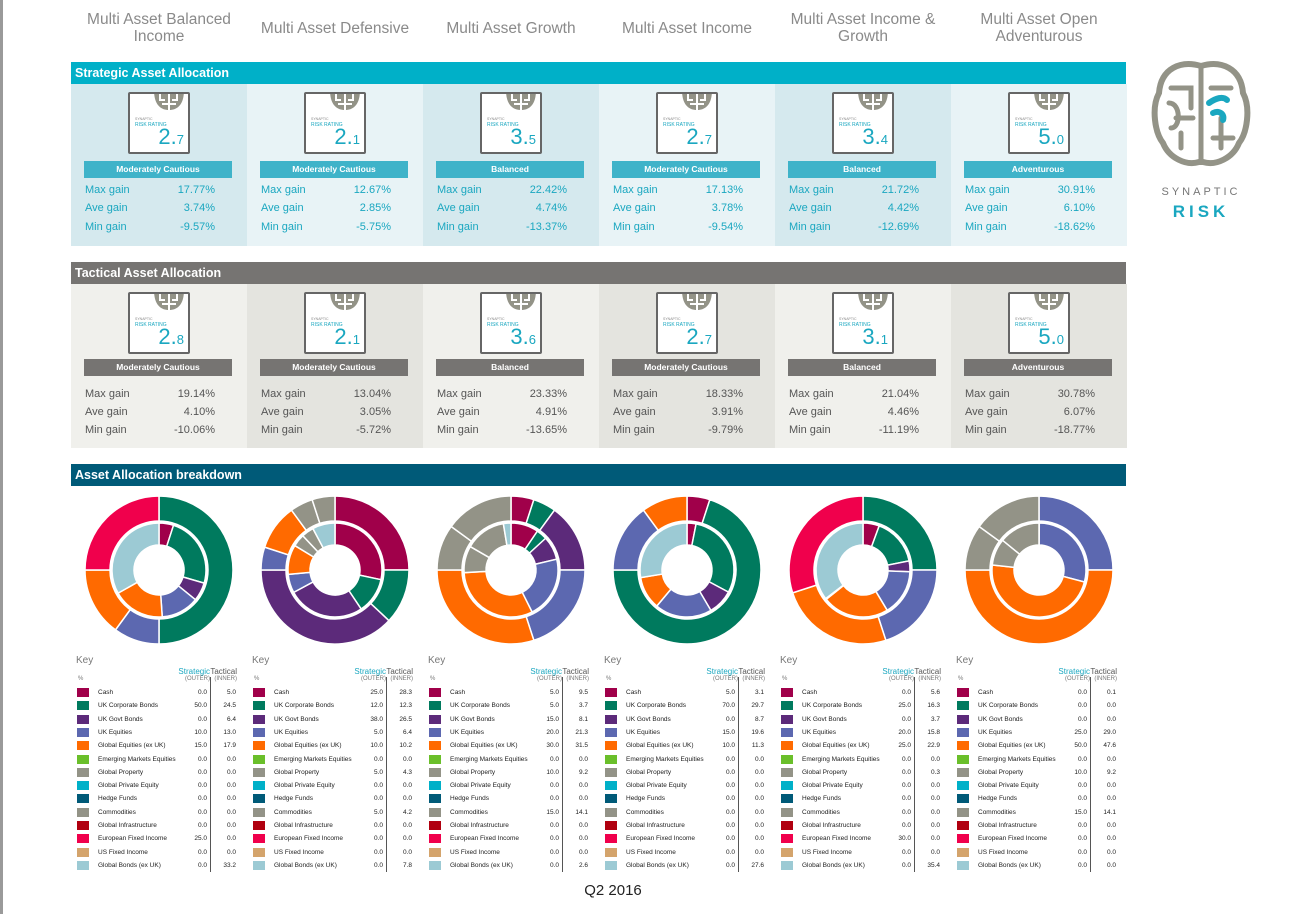 Image resolution: width=1308 pixels, height=914 pixels. I want to click on asset-name: Cash, so click(986, 692).